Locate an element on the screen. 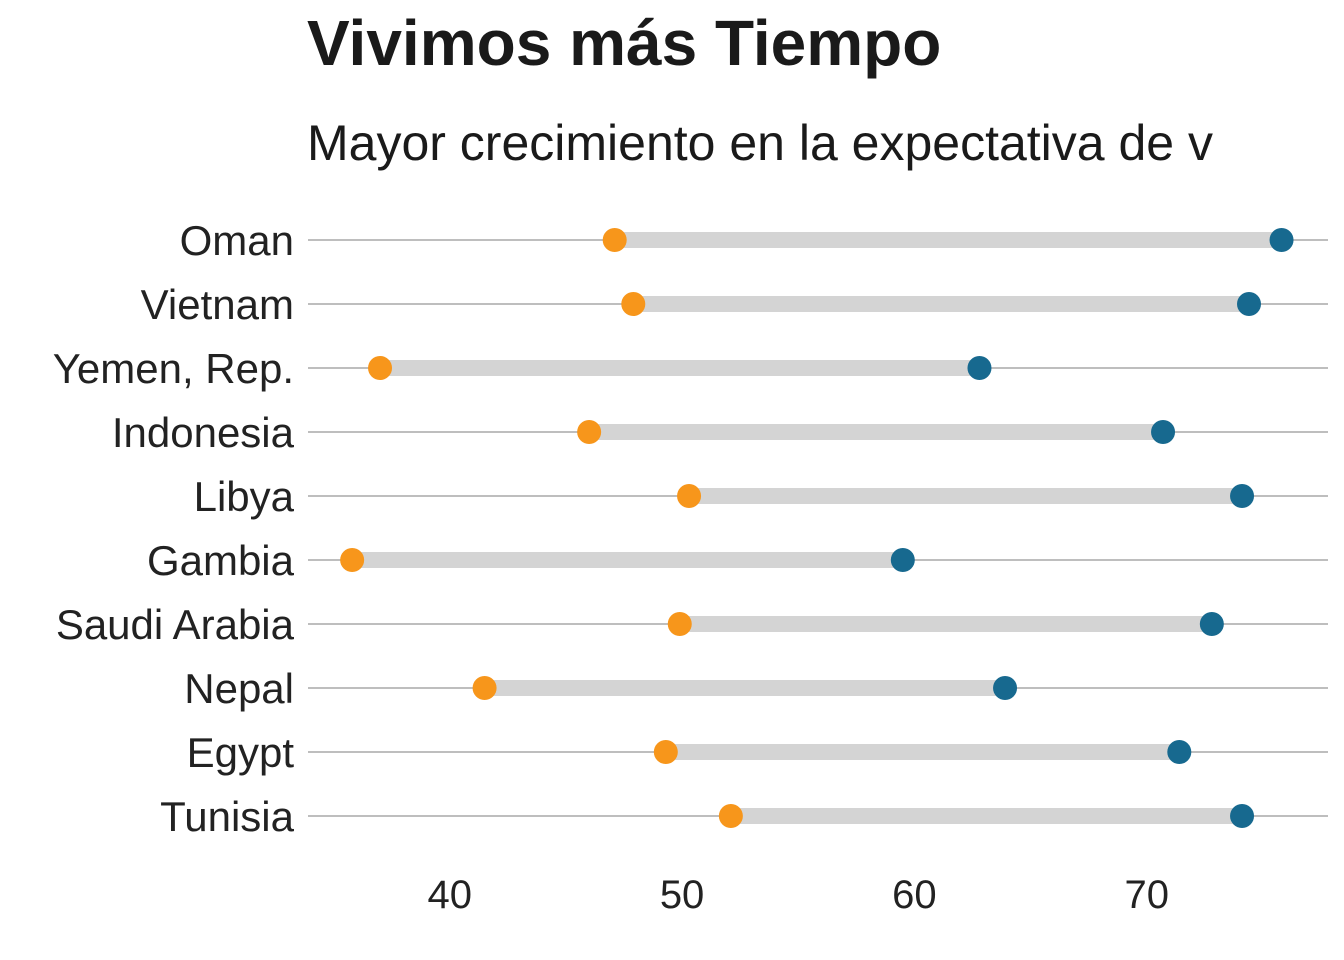 The width and height of the screenshot is (1344, 960). point-end-gambia is located at coordinates (902, 560).